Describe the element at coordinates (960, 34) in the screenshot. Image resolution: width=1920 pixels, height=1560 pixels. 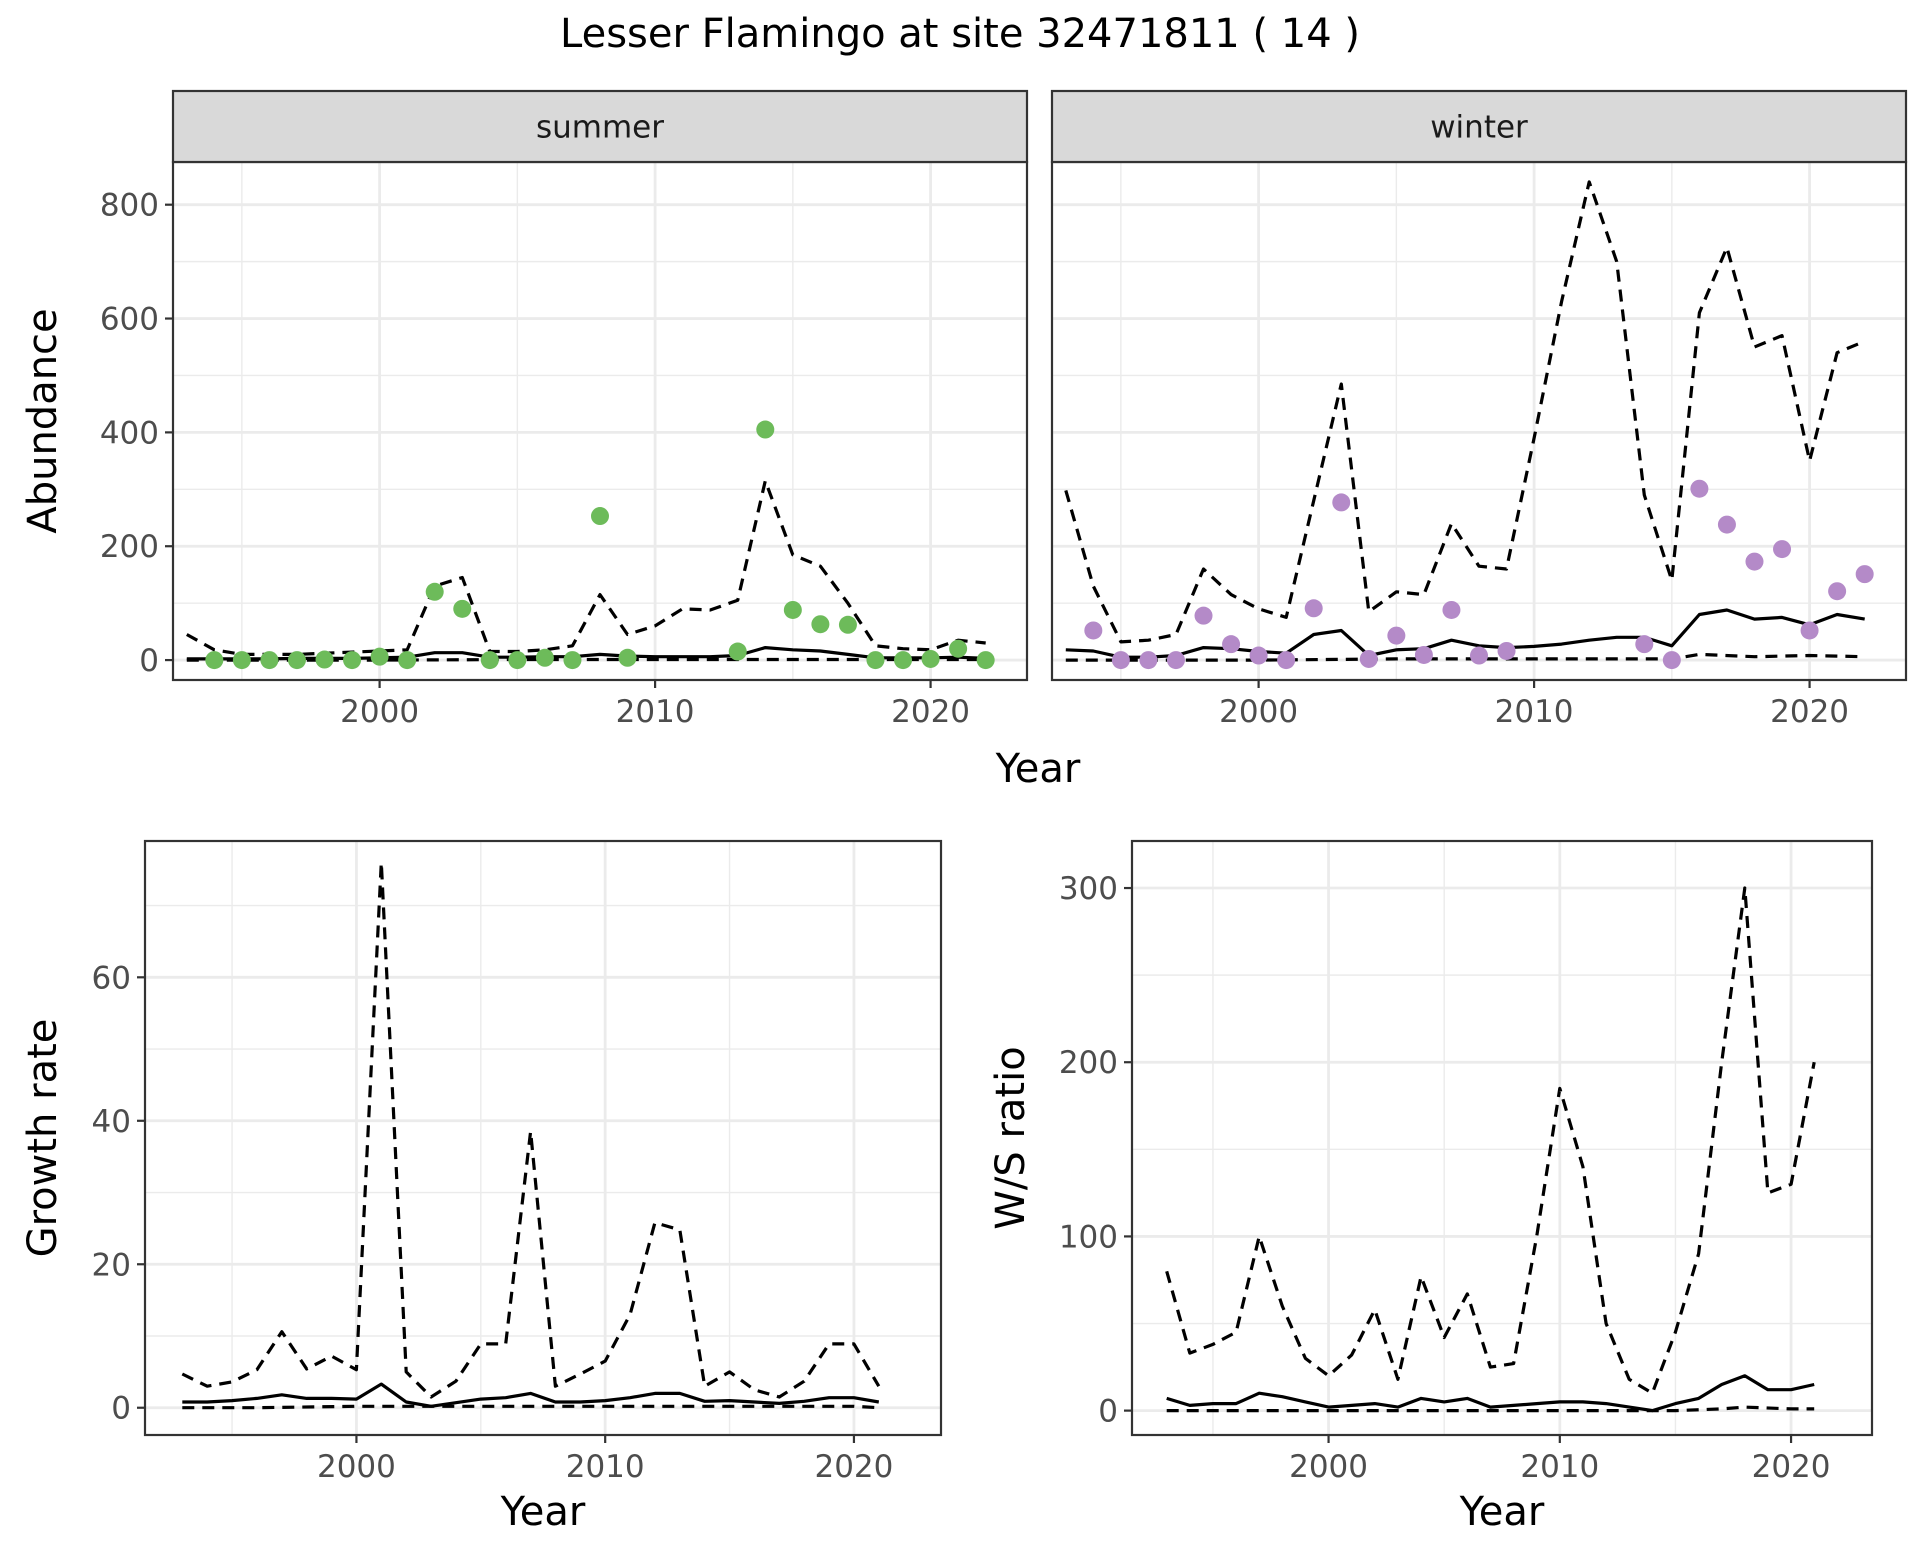
I see `figure-title: Lesser Flamingo at site 32471811 ( 14 )` at that location.